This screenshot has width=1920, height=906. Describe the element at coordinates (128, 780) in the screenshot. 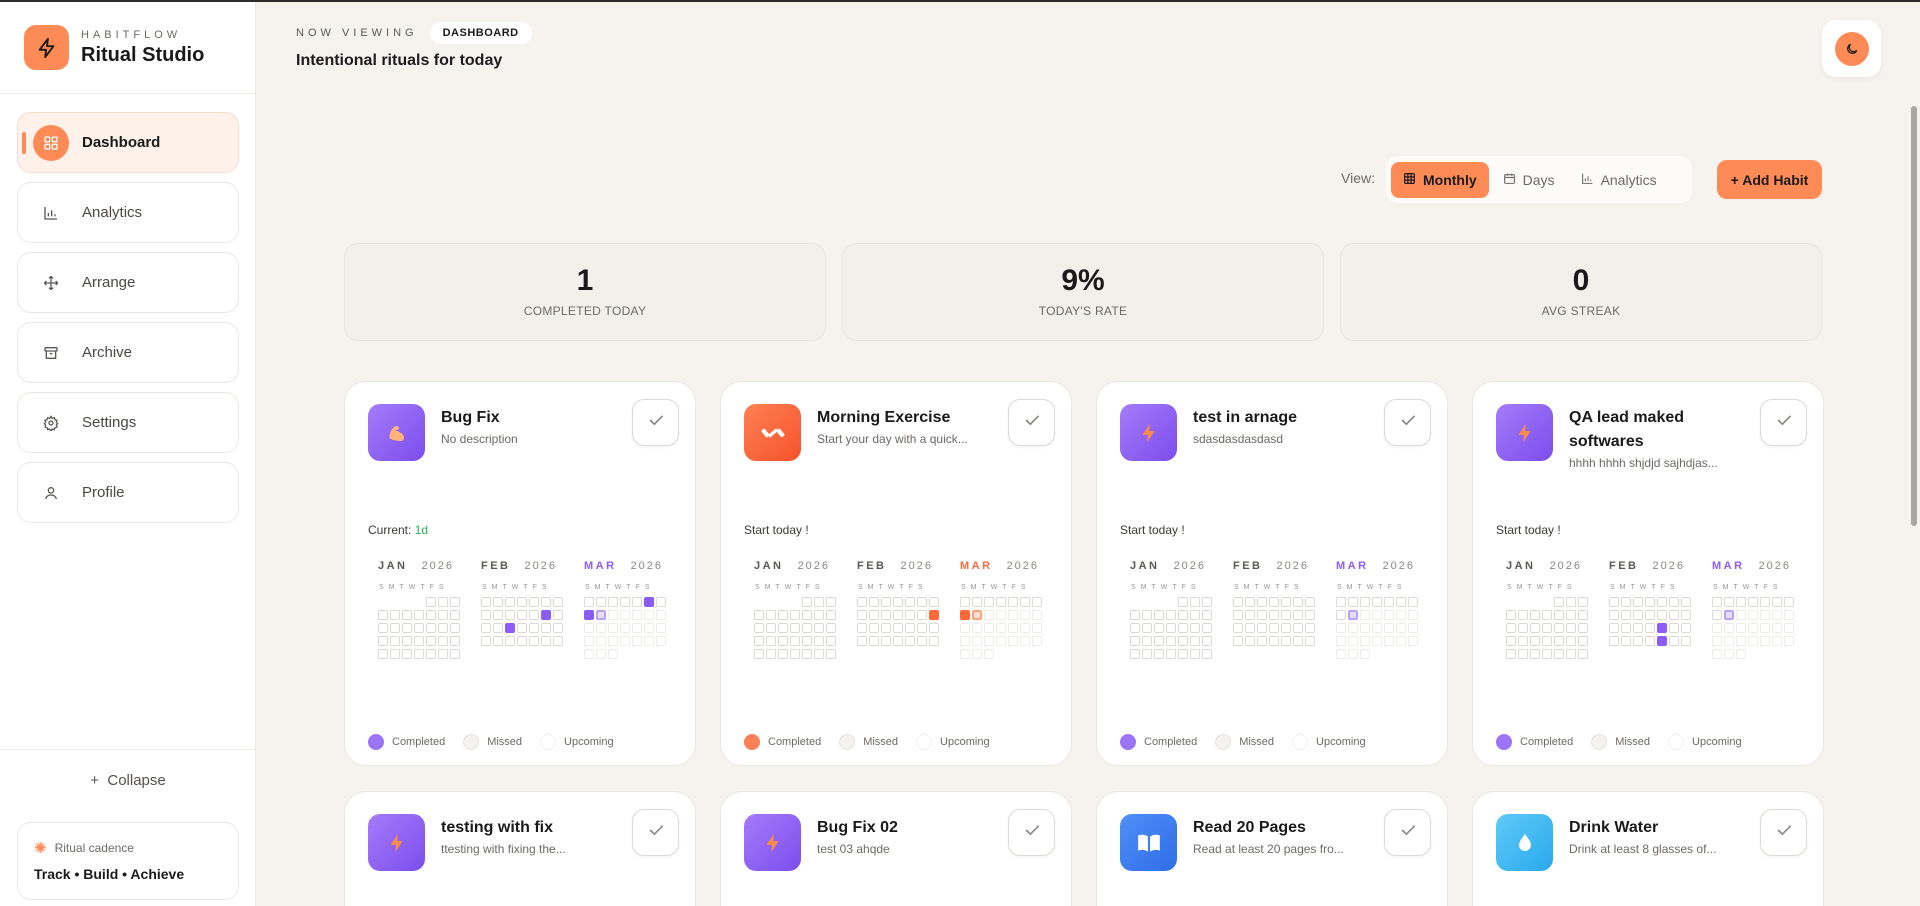

I see `collapse-button: + Collapse` at that location.